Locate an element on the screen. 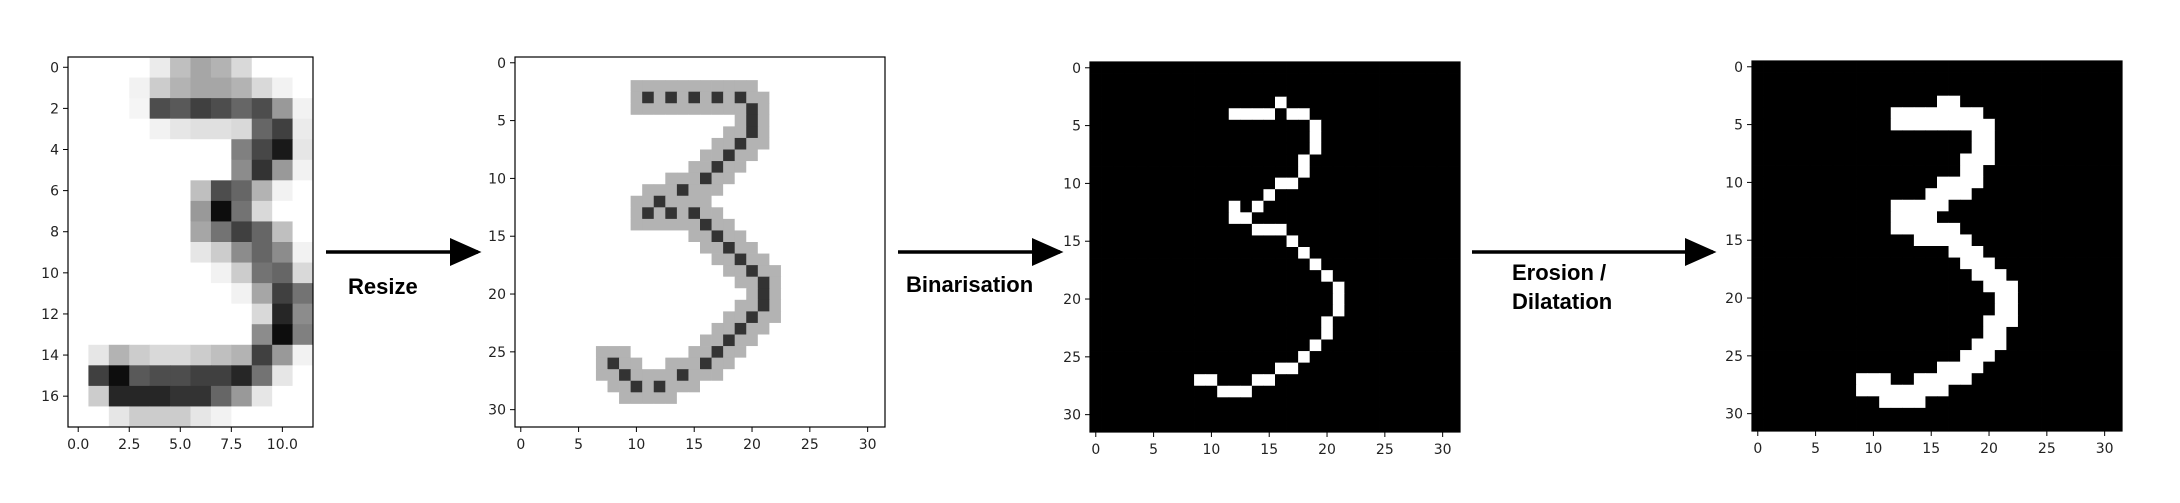 Image resolution: width=2180 pixels, height=503 pixels. x-tick-label: 10 is located at coordinates (636, 445).